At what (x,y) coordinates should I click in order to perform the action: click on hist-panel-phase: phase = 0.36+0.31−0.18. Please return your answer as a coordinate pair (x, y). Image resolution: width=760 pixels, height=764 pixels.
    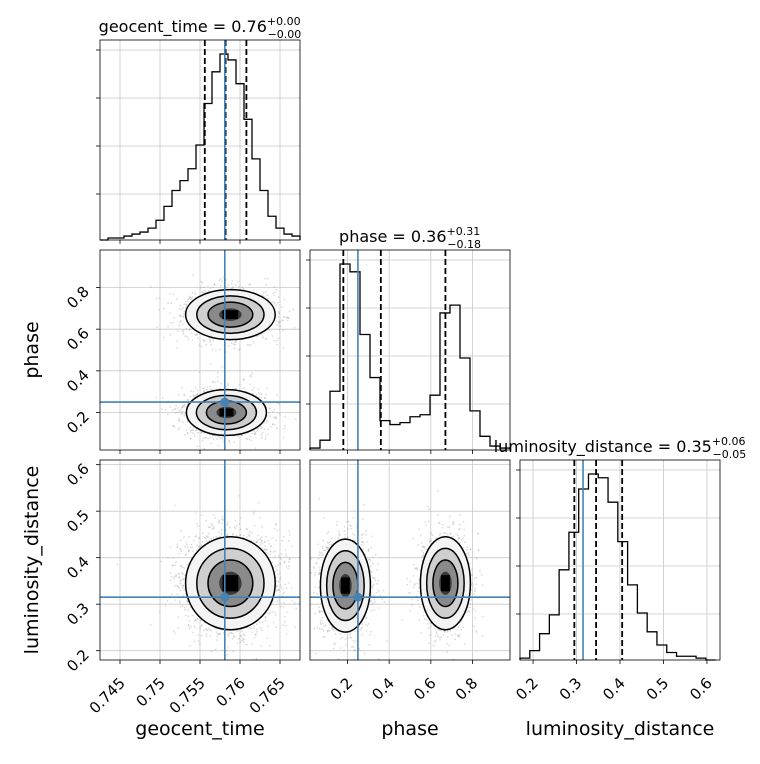
    Looking at the image, I should click on (408, 339).